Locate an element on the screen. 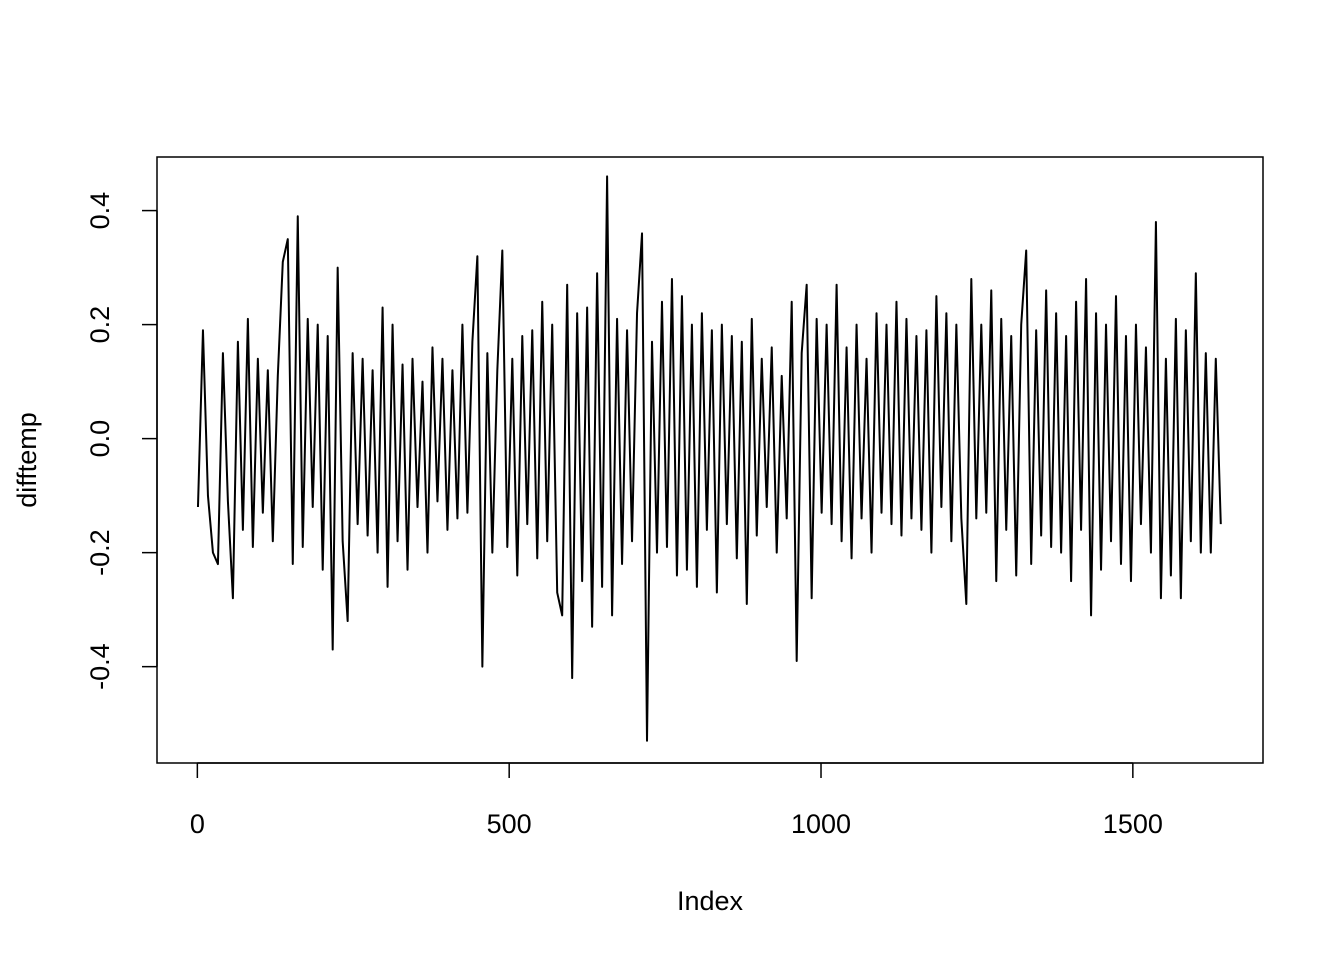 This screenshot has height=960, width=1344. y-tick-label: -0.4 is located at coordinates (100, 666).